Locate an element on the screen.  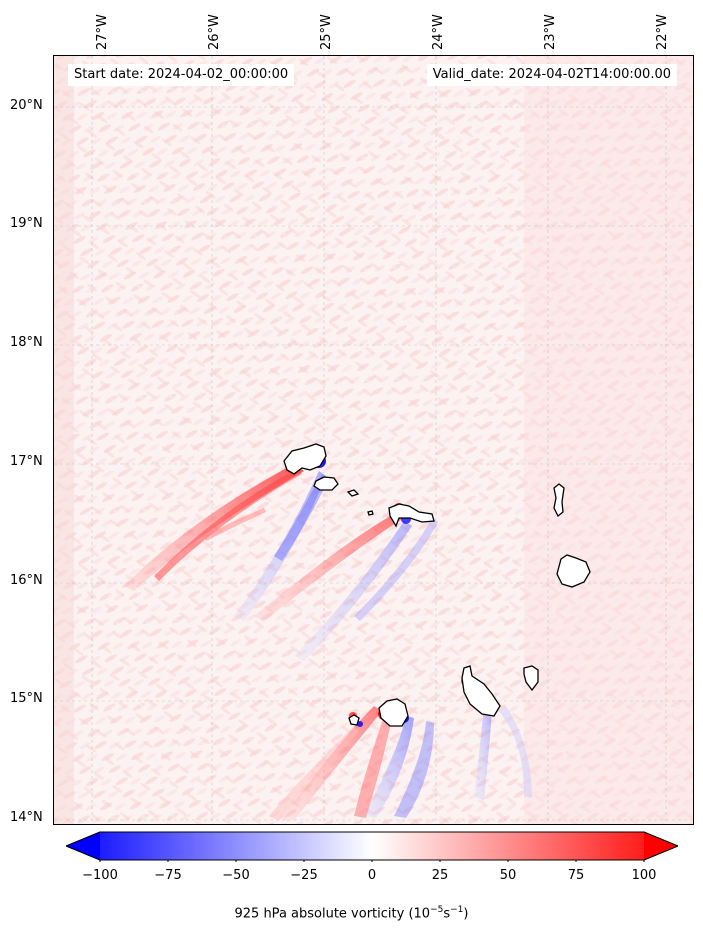
colorbar-tick: 50 is located at coordinates (508, 875).